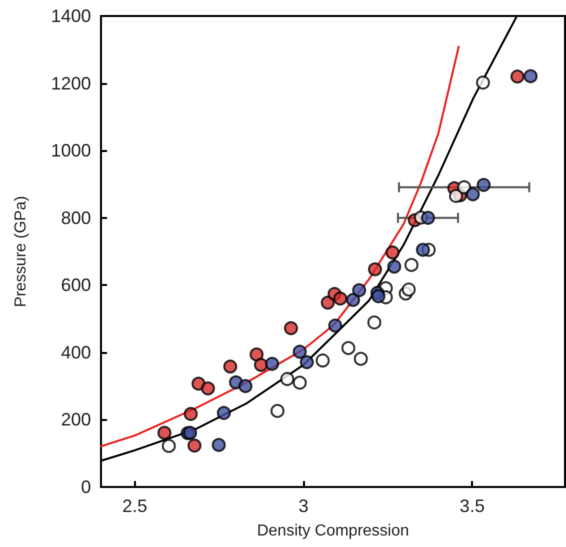  What do you see at coordinates (70, 150) in the screenshot?
I see `y-tick-label: 1000` at bounding box center [70, 150].